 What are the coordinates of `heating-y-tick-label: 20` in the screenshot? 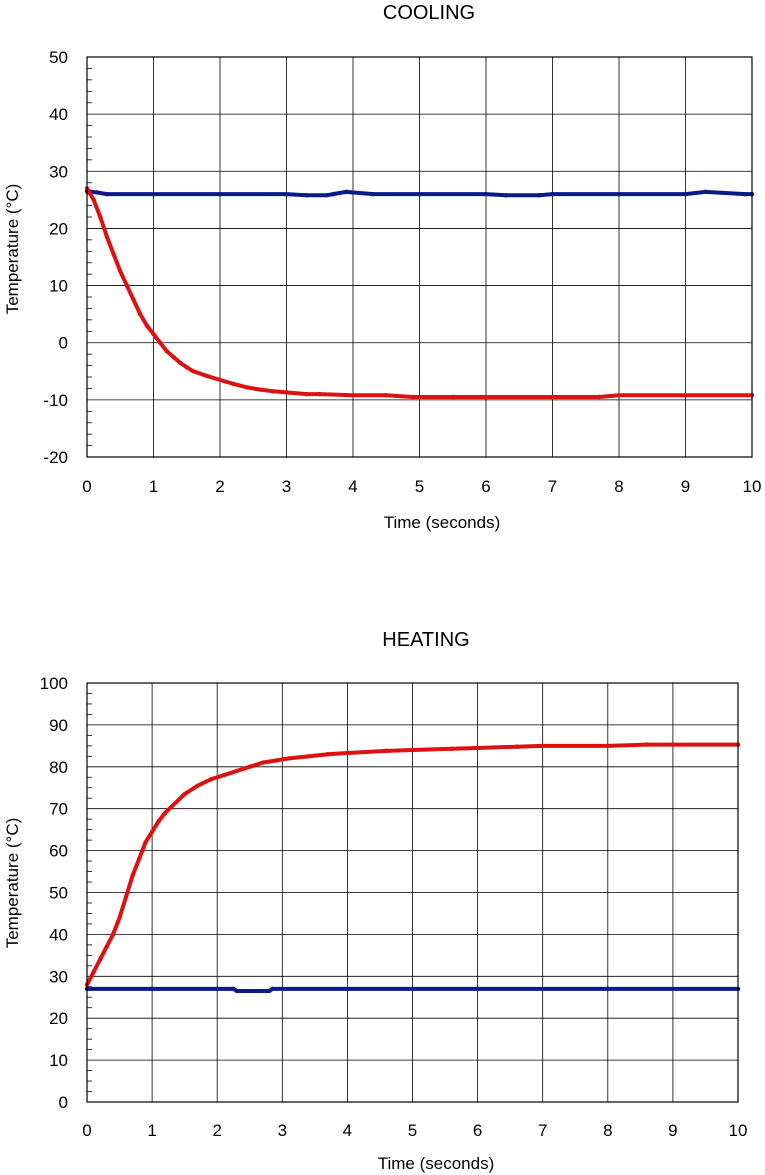 It's located at (58, 1018).